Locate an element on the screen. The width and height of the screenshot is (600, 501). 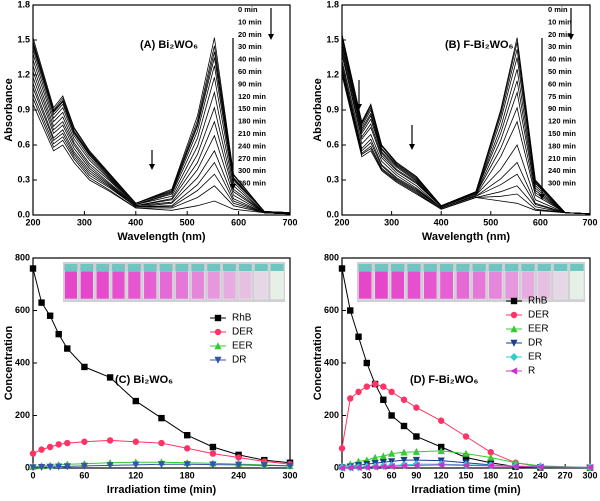
x-tick-label: 200 is located at coordinates (32, 222).